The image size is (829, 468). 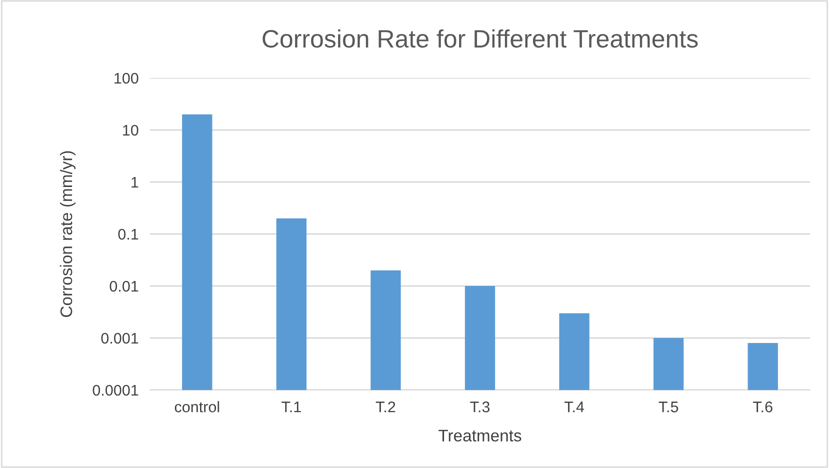 What do you see at coordinates (115, 390) in the screenshot?
I see `y-tick-label: 0.0001` at bounding box center [115, 390].